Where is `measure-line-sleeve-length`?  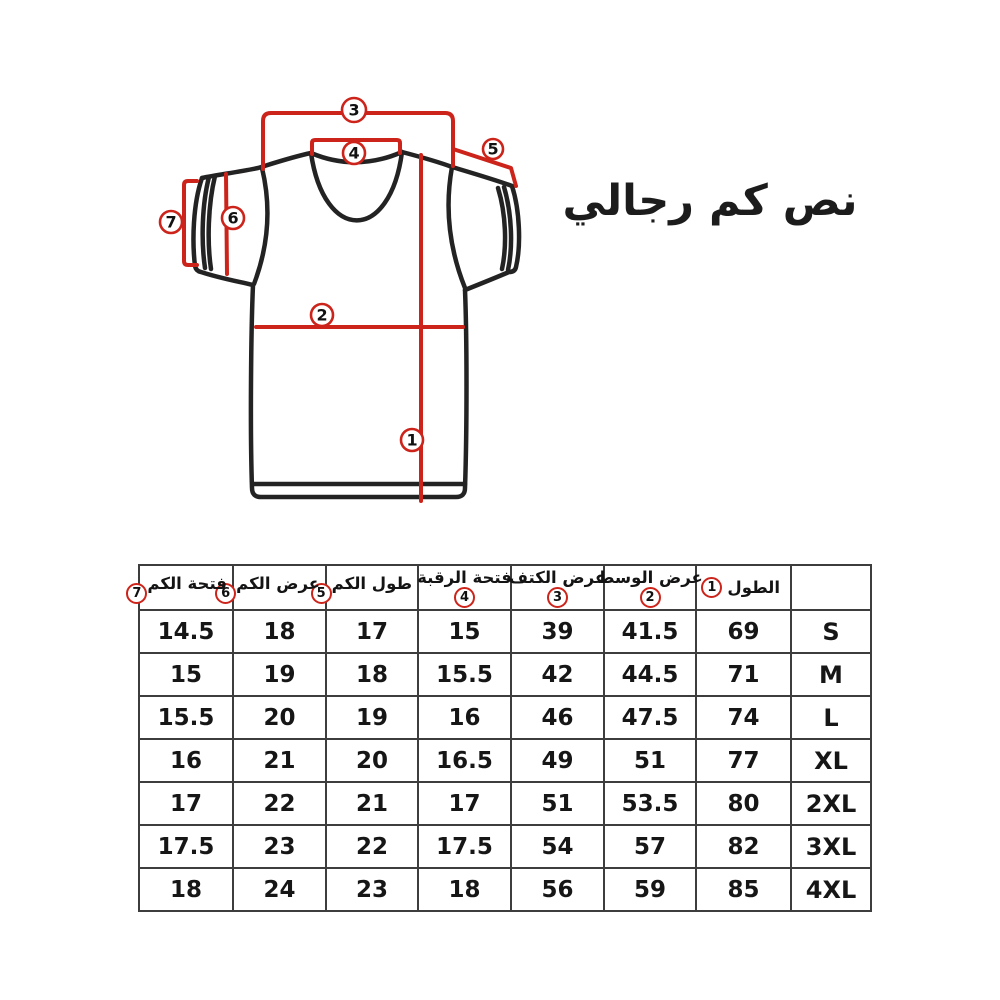 measure-line-sleeve-length is located at coordinates (484, 167).